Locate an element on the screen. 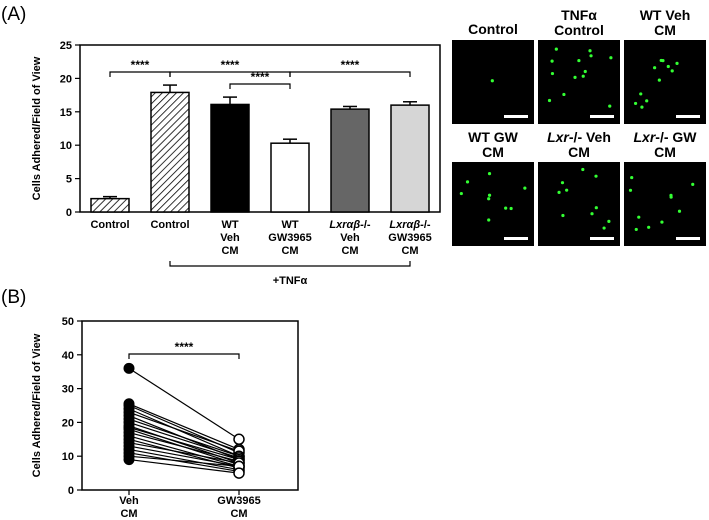 The height and width of the screenshot is (520, 709). group-bracket is located at coordinates (290, 264).